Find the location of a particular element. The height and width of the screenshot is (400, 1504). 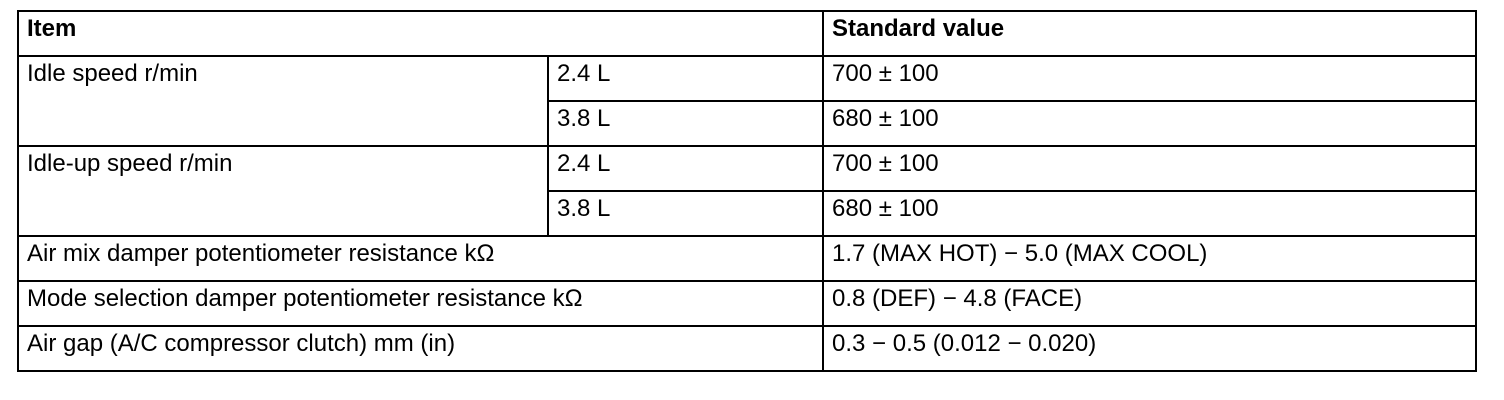

item-cell: Idle-up speed r/min is located at coordinates (283, 191).